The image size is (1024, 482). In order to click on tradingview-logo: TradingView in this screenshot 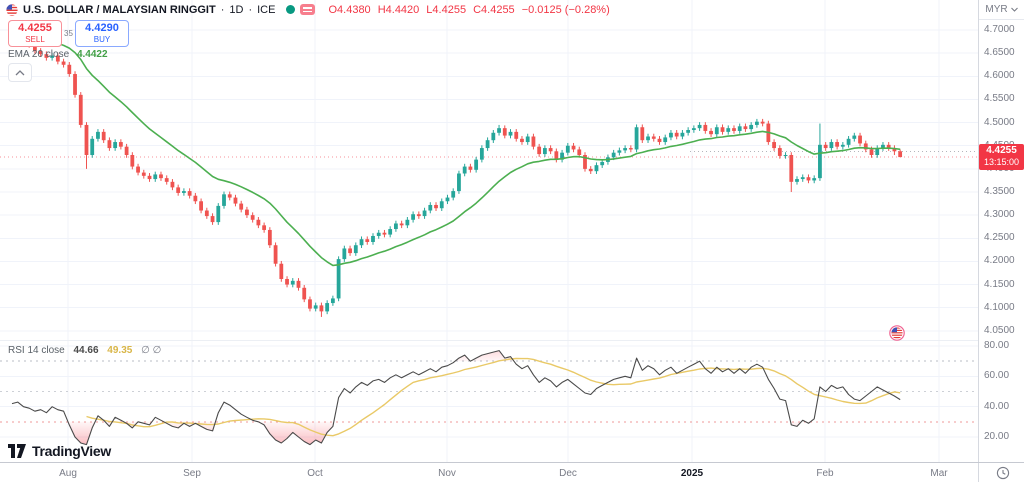, I will do `click(59, 451)`.